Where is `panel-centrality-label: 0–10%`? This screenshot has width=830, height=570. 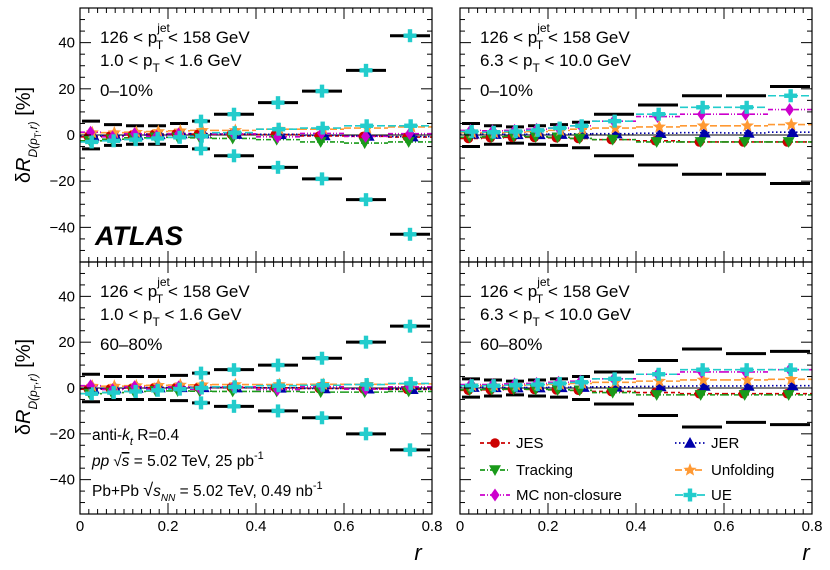 panel-centrality-label: 0–10% is located at coordinates (126, 90).